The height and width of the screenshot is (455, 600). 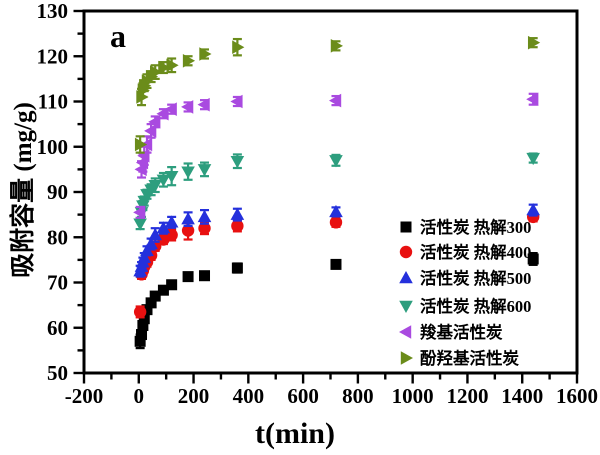 I want to click on legend-item: 活性炭 热解300, so click(x=465, y=227).